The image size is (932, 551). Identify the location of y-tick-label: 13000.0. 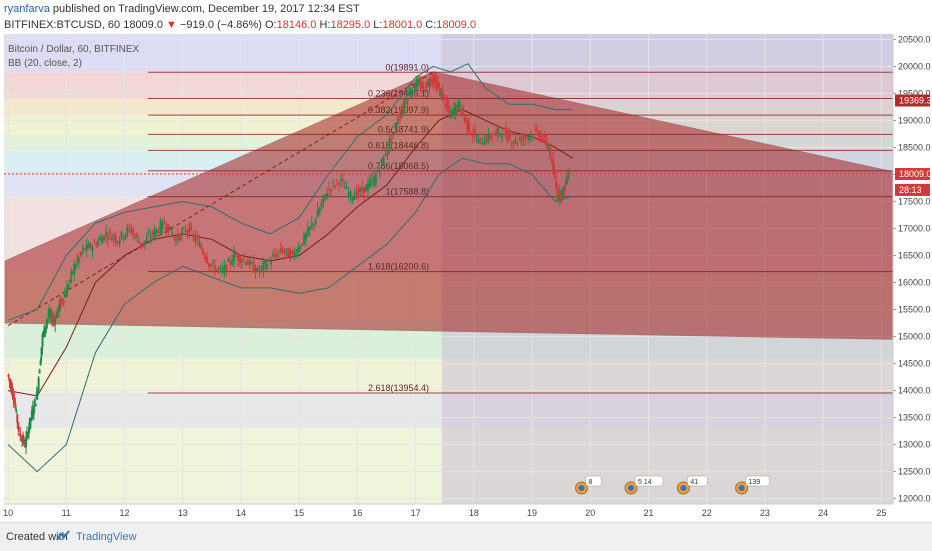
(914, 445).